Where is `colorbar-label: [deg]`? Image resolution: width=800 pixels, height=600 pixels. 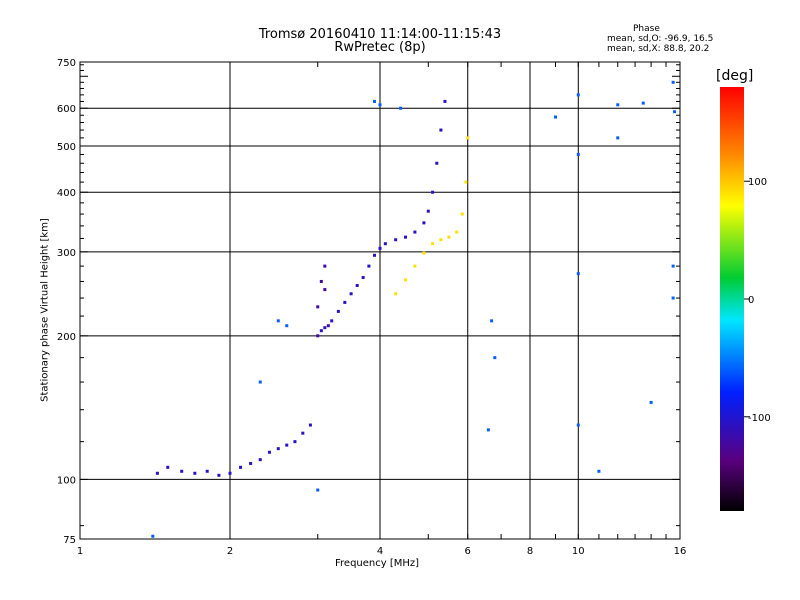 colorbar-label: [deg] is located at coordinates (735, 76).